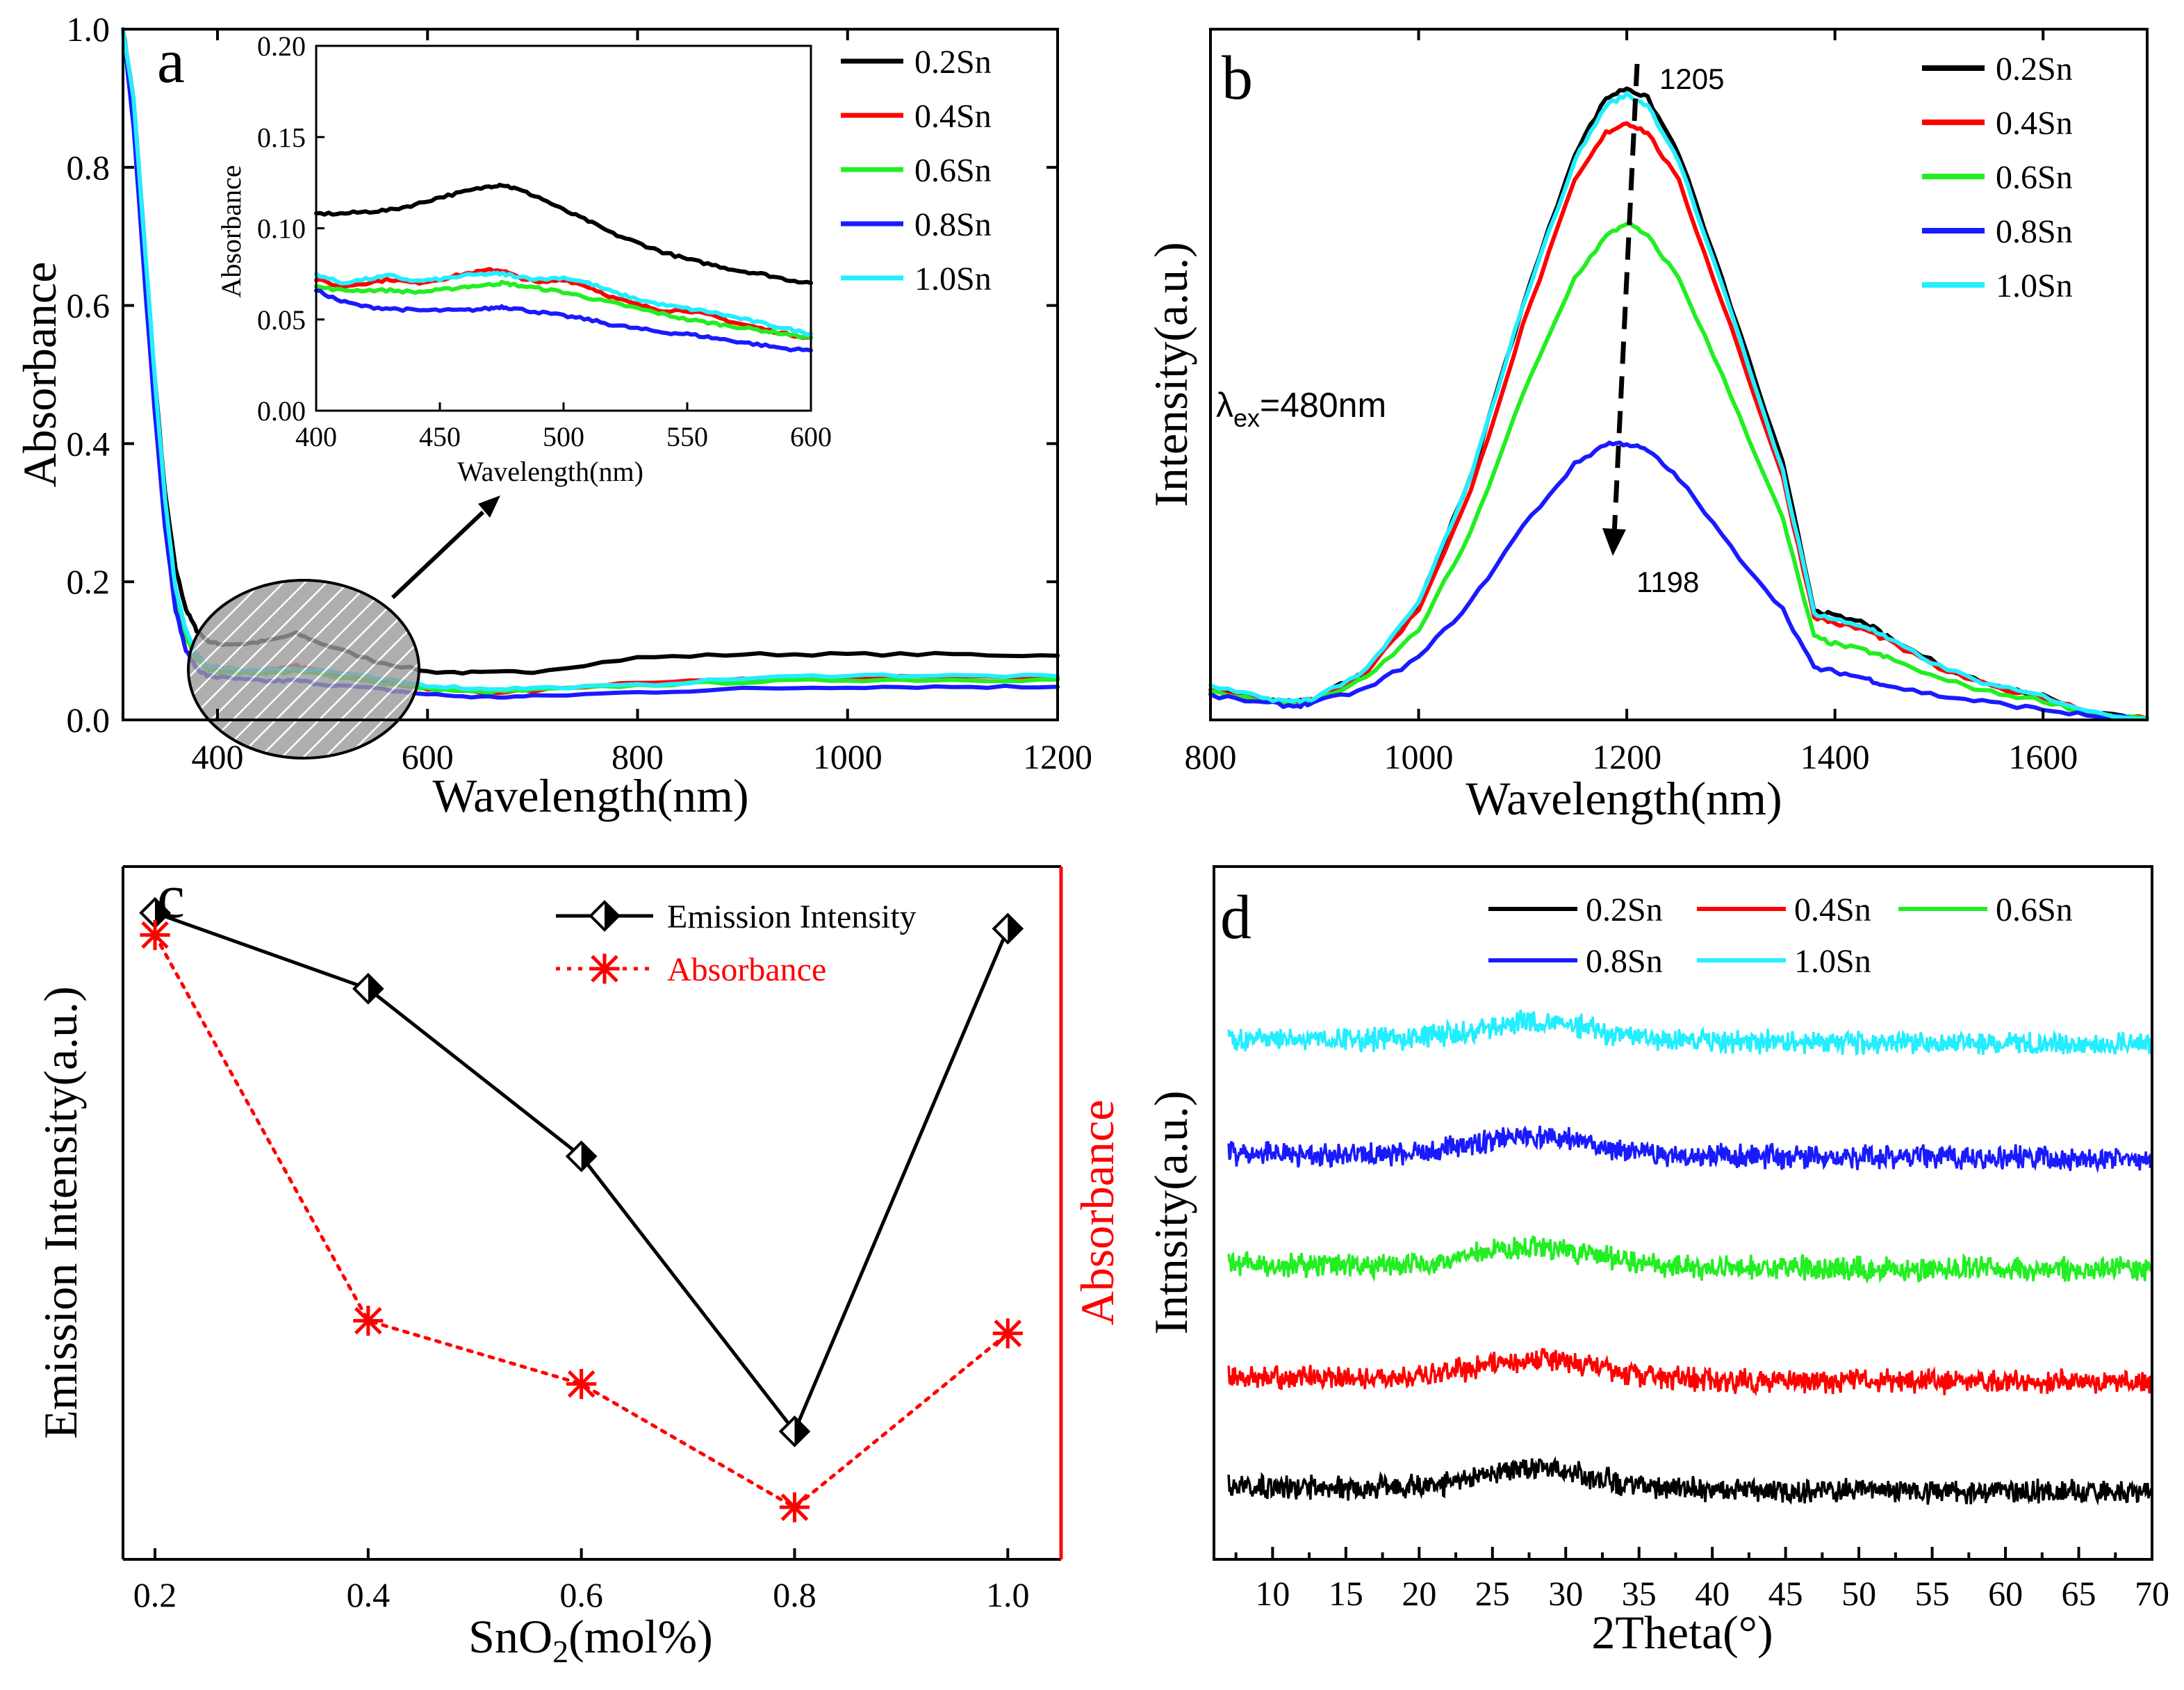 The height and width of the screenshot is (1690, 2184). I want to click on panel-d-xtick-label: 65, so click(2079, 1593).